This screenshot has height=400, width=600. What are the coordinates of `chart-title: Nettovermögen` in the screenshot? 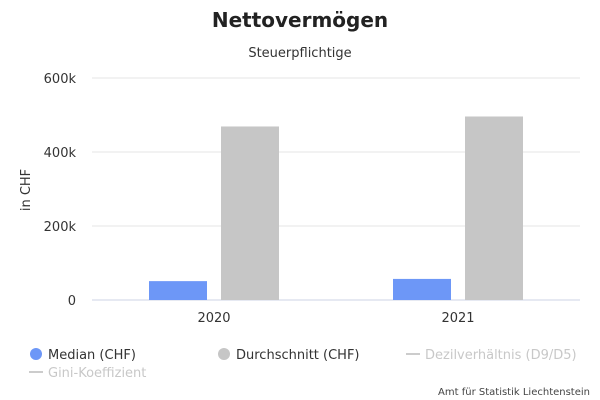 It's located at (300, 20).